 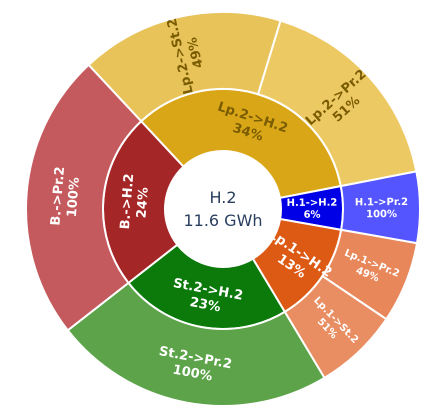 I want to click on center-label: H.2 11.6 GWh, so click(x=222, y=209).